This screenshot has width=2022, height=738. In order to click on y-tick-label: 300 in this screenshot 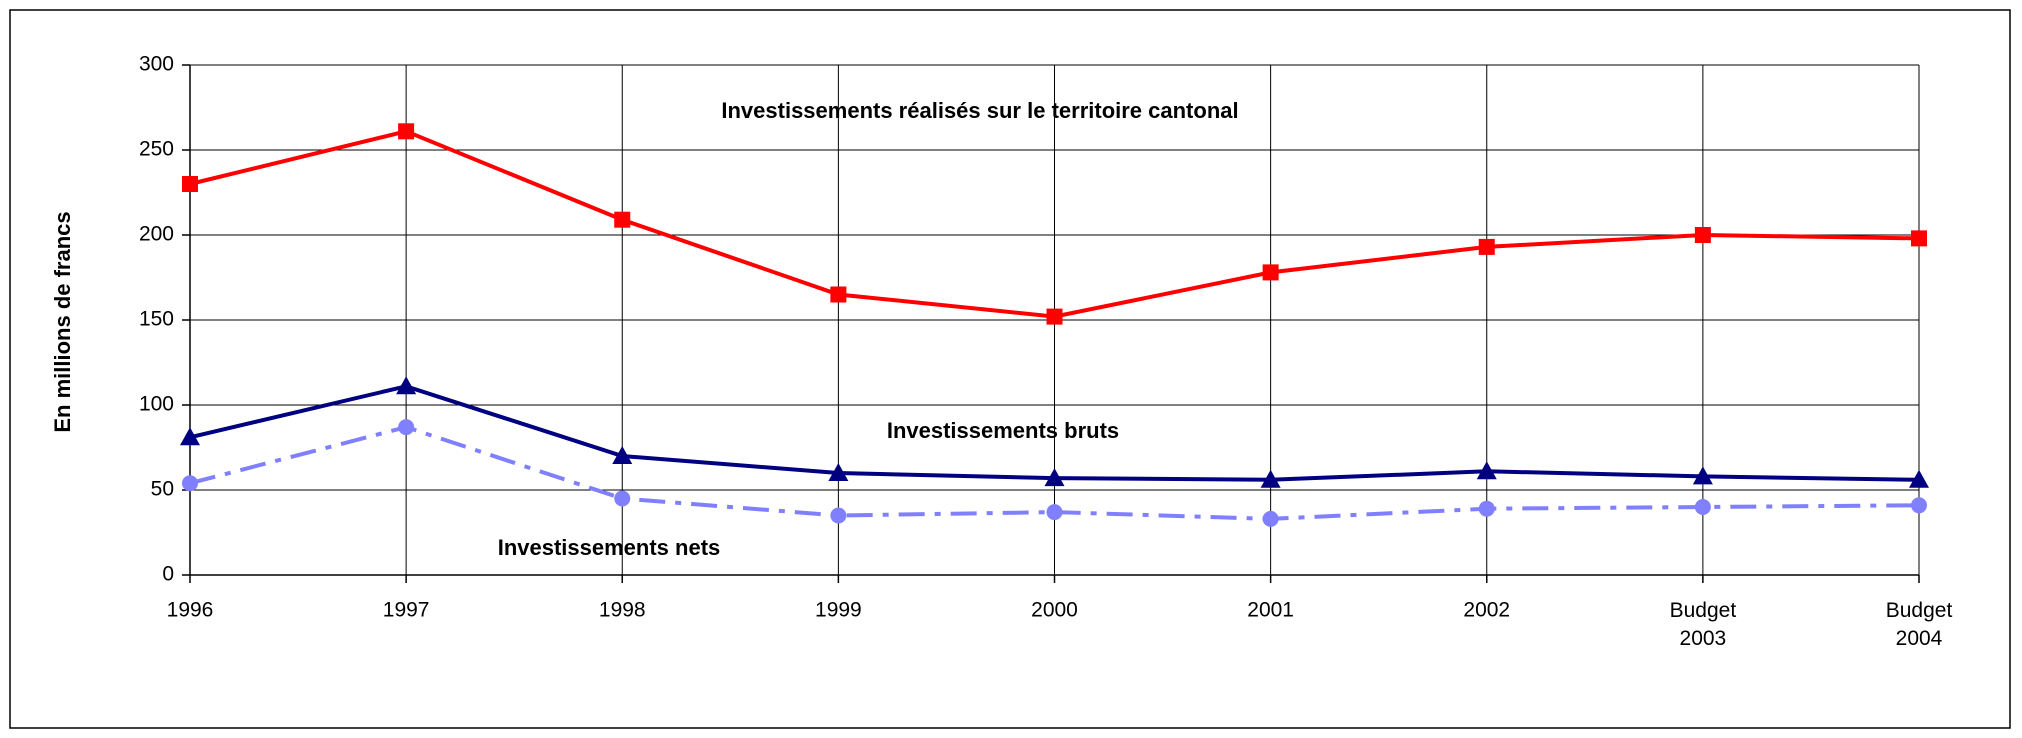, I will do `click(156, 64)`.